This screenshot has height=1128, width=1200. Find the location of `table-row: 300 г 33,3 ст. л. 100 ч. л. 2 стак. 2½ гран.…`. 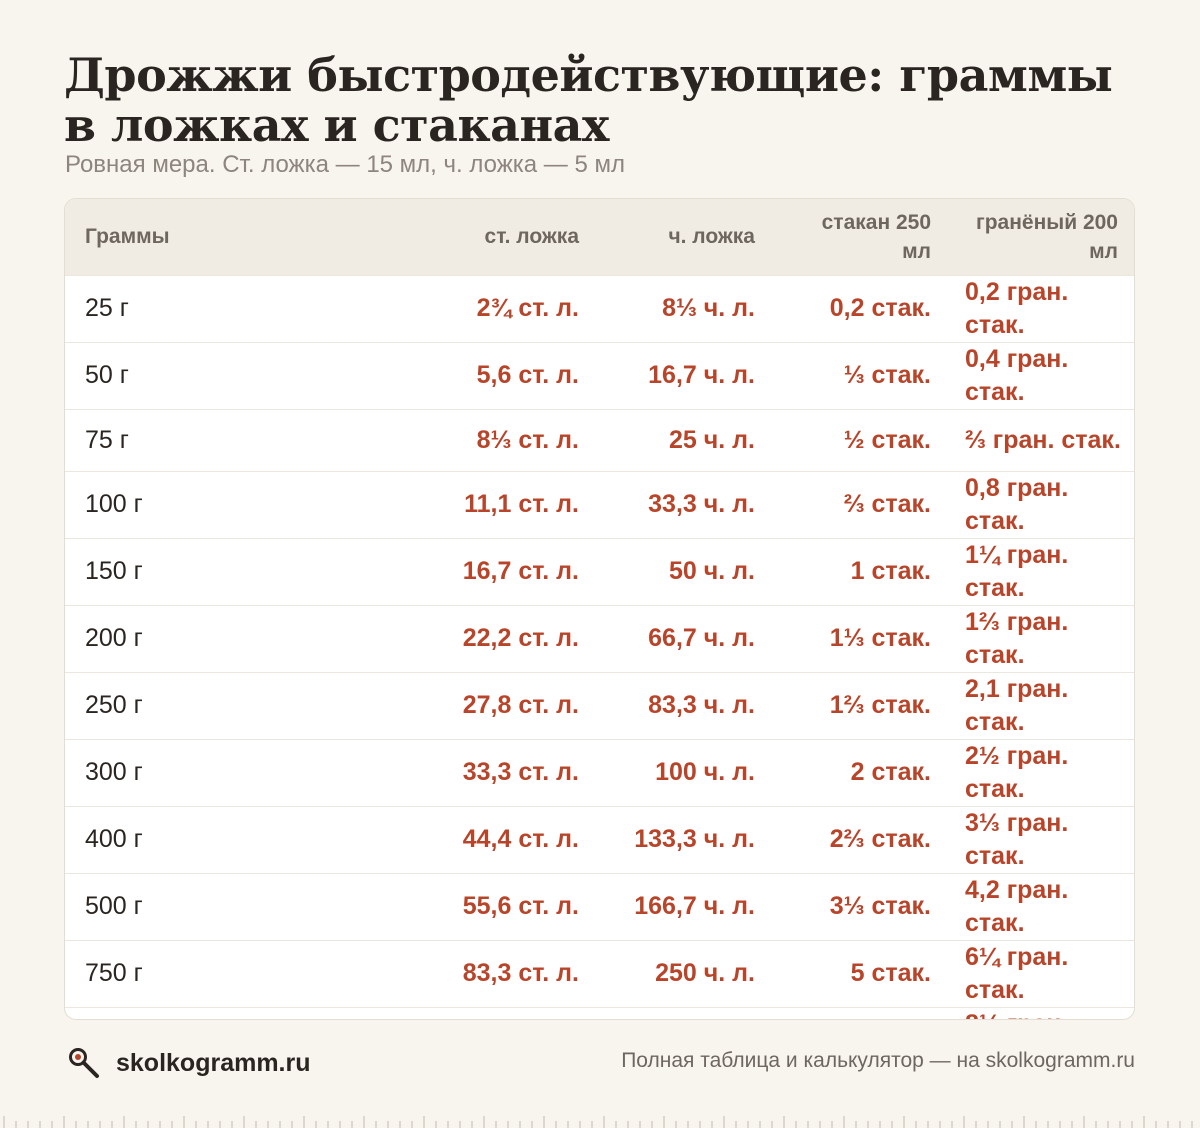

table-row: 300 г 33,3 ст. л. 100 ч. л. 2 стак. 2½ гран.… is located at coordinates (599, 772).